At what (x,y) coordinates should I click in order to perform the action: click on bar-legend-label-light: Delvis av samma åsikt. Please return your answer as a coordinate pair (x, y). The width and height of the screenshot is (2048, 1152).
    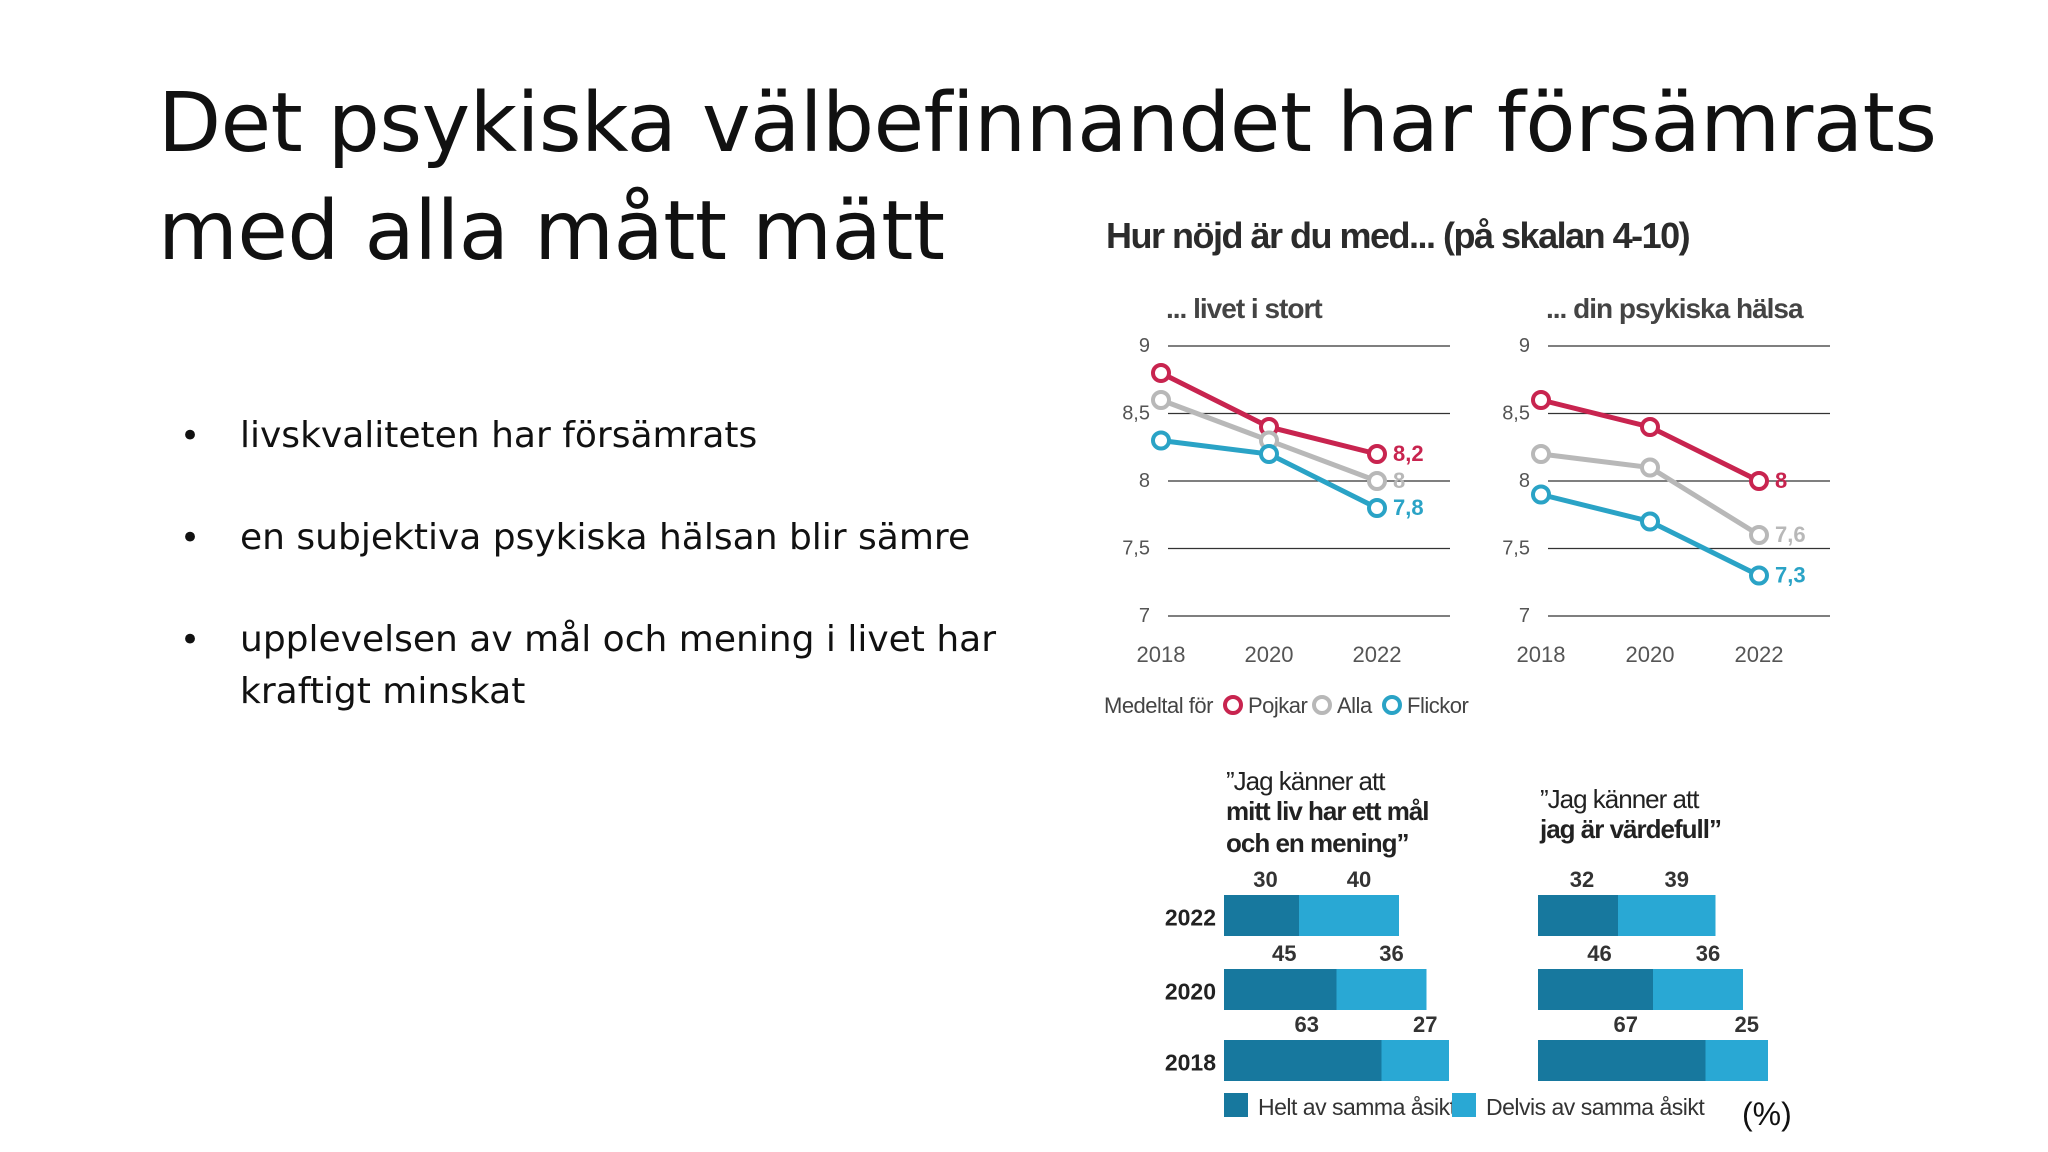
    Looking at the image, I should click on (1595, 1107).